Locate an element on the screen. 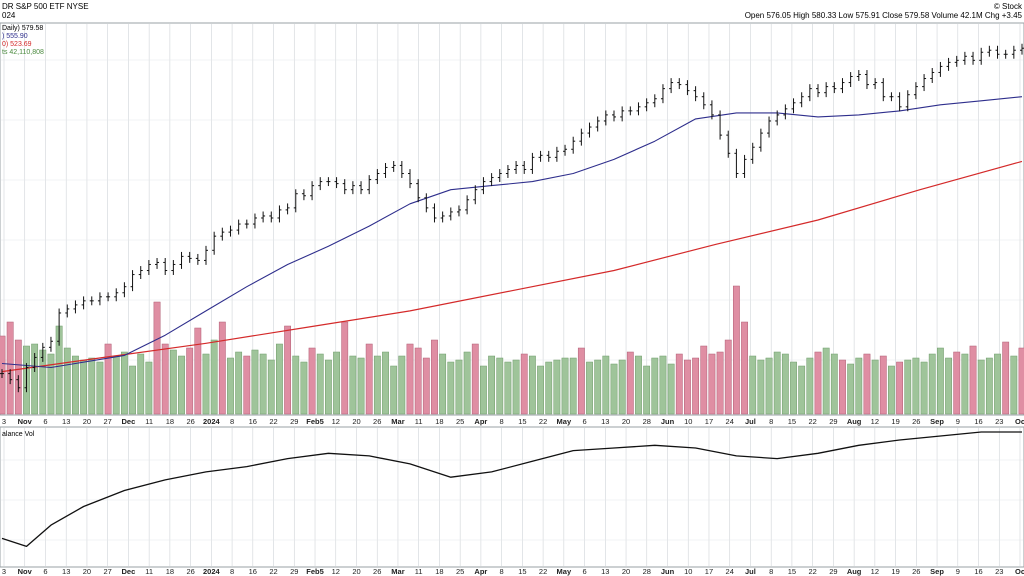 Image resolution: width=1024 pixels, height=576 pixels. legend-volume: ts 42,110,808 is located at coordinates (23, 52).